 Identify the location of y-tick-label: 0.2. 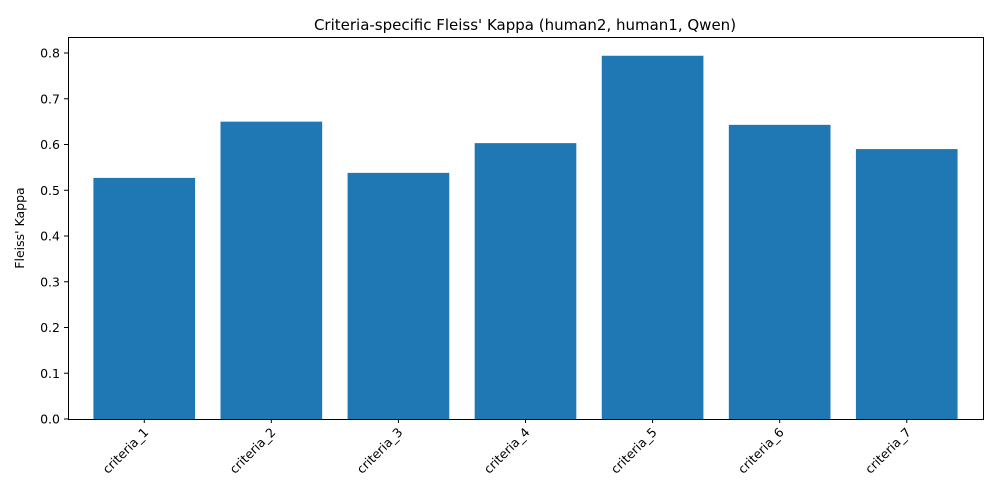
(50, 327).